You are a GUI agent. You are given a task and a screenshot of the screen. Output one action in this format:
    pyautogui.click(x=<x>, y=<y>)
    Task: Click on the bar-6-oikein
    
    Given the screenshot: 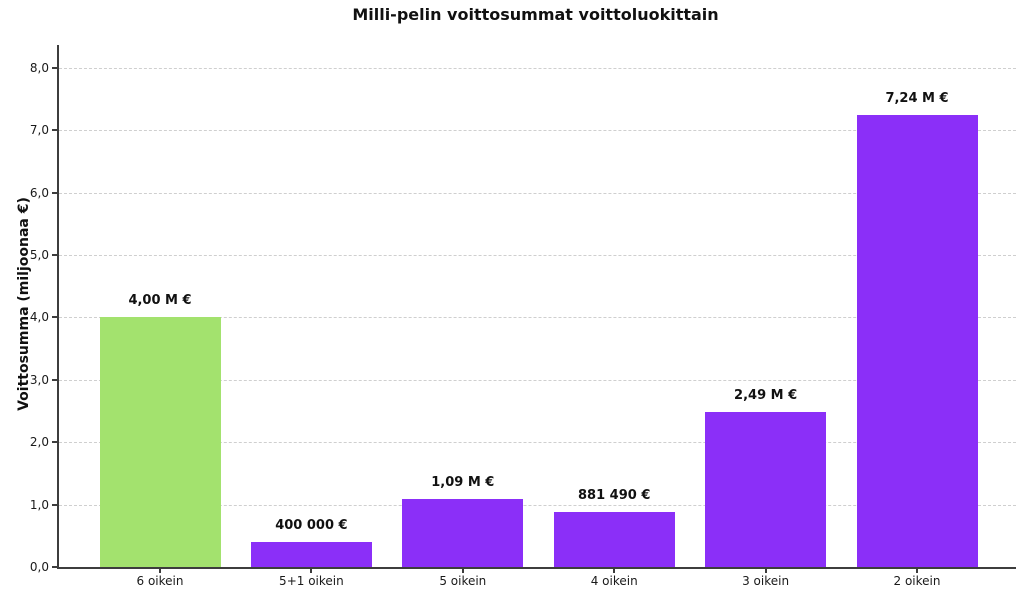 What is the action you would take?
    pyautogui.click(x=160, y=442)
    